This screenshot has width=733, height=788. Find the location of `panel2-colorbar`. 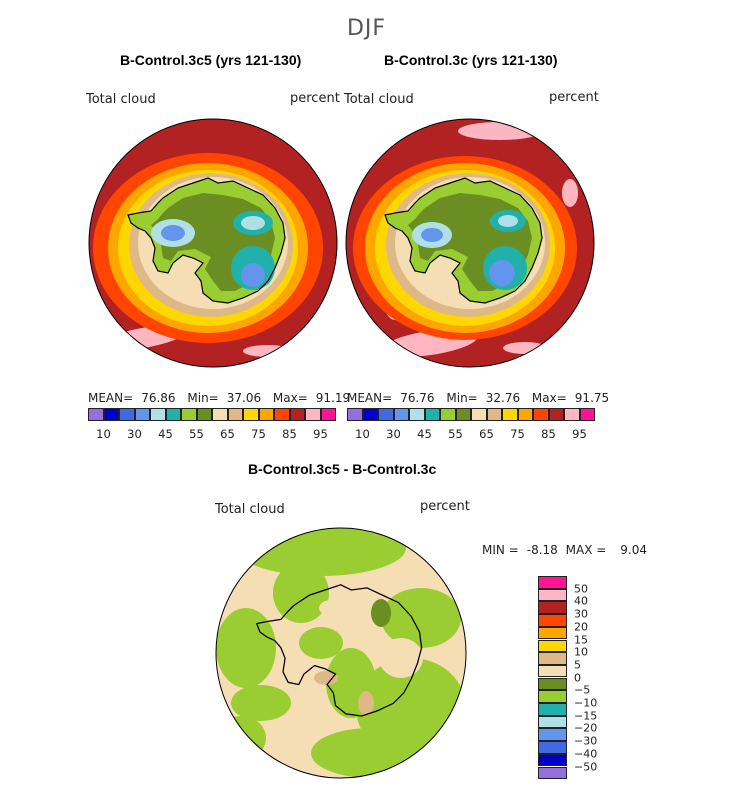

panel2-colorbar is located at coordinates (471, 414).